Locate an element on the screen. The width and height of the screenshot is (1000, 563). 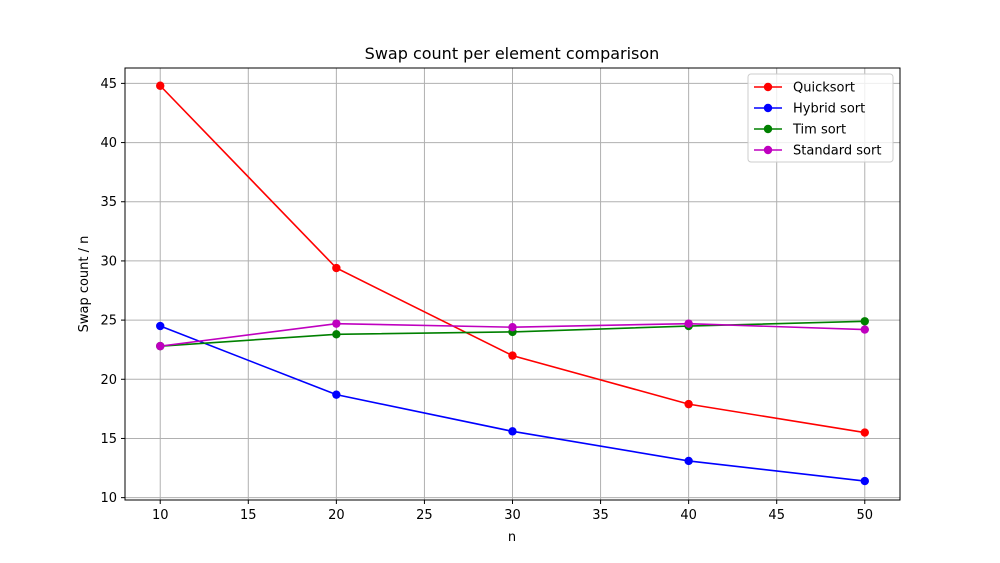
x-tick-label: 15 is located at coordinates (248, 515).